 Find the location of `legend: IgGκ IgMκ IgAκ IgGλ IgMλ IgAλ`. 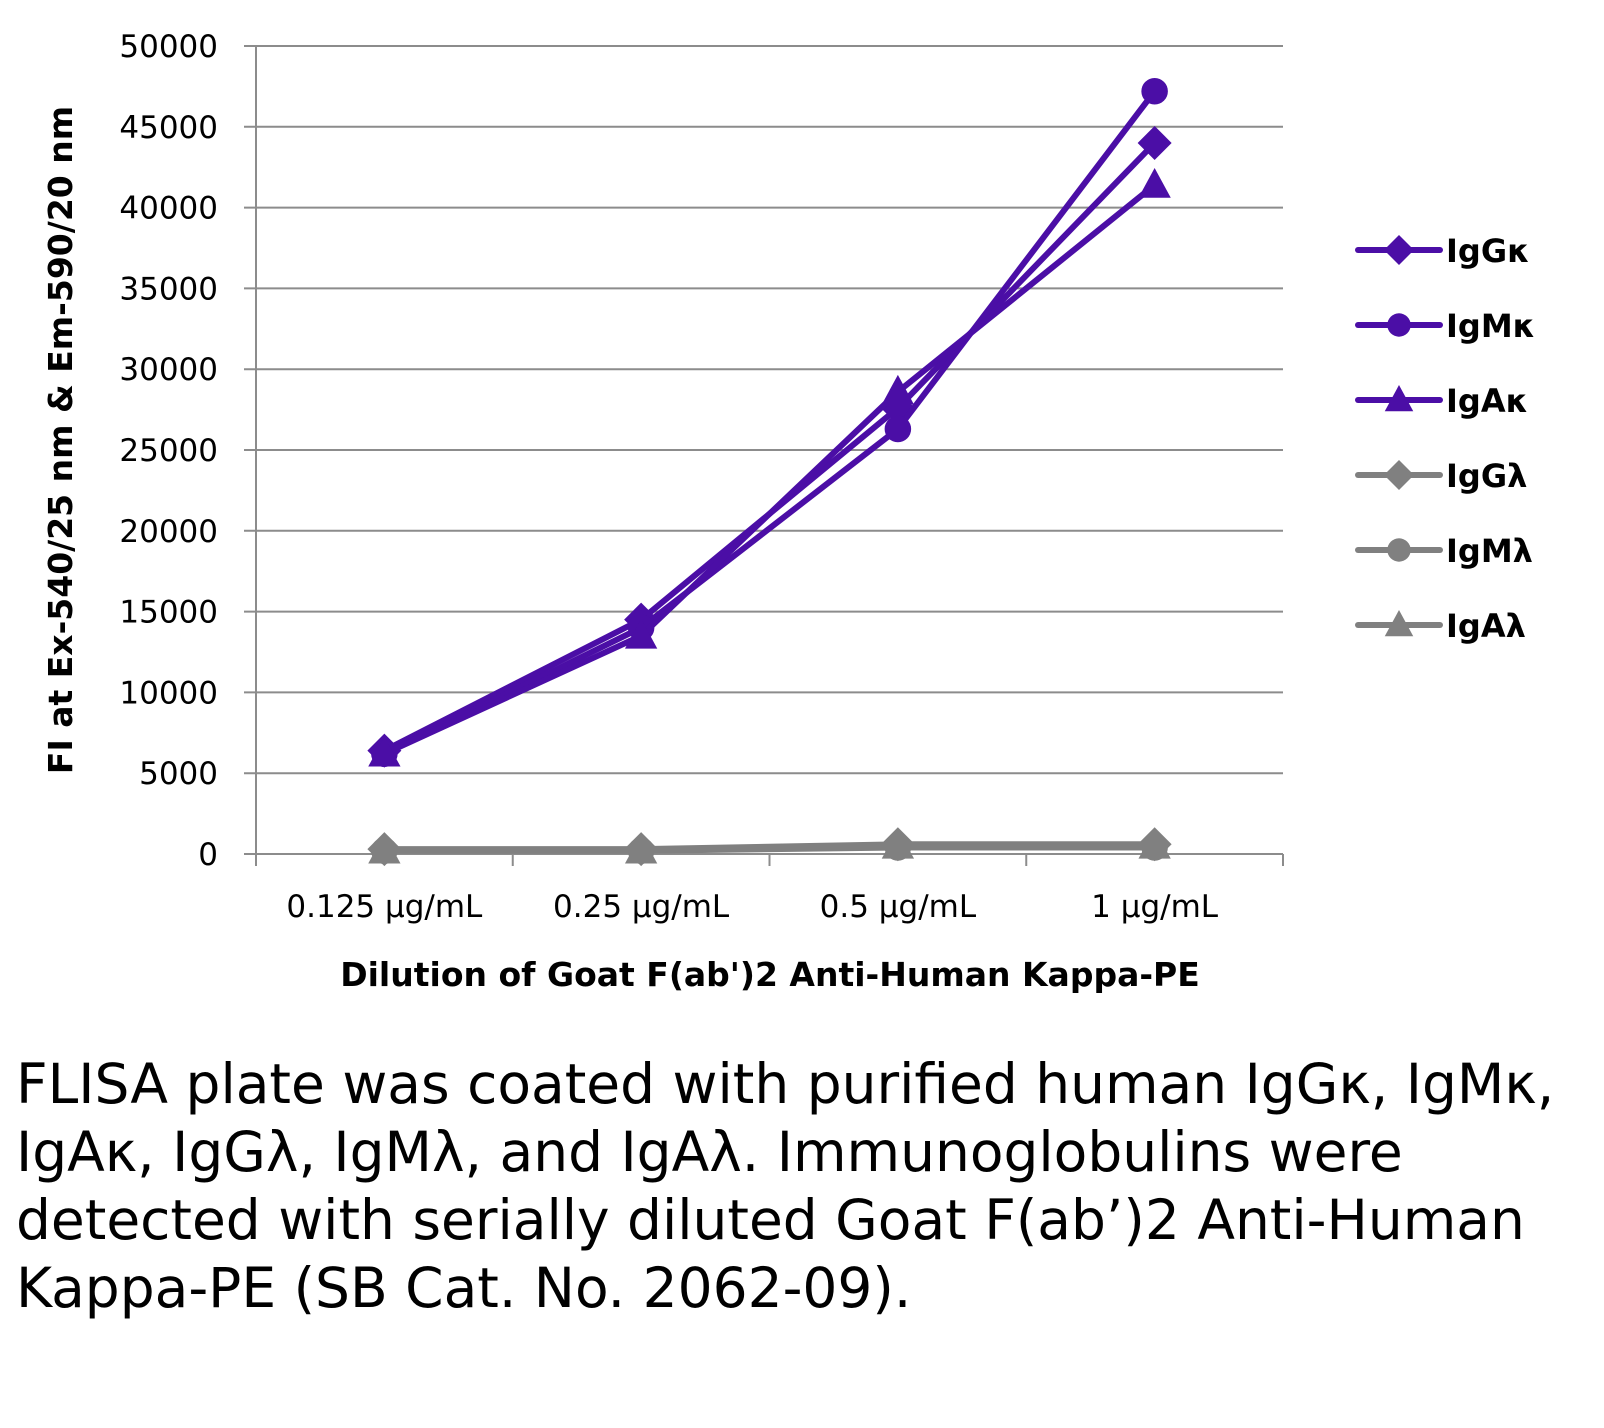

legend: IgGκ IgMκ IgAκ IgGλ IgMλ IgAλ is located at coordinates (1445, 438).